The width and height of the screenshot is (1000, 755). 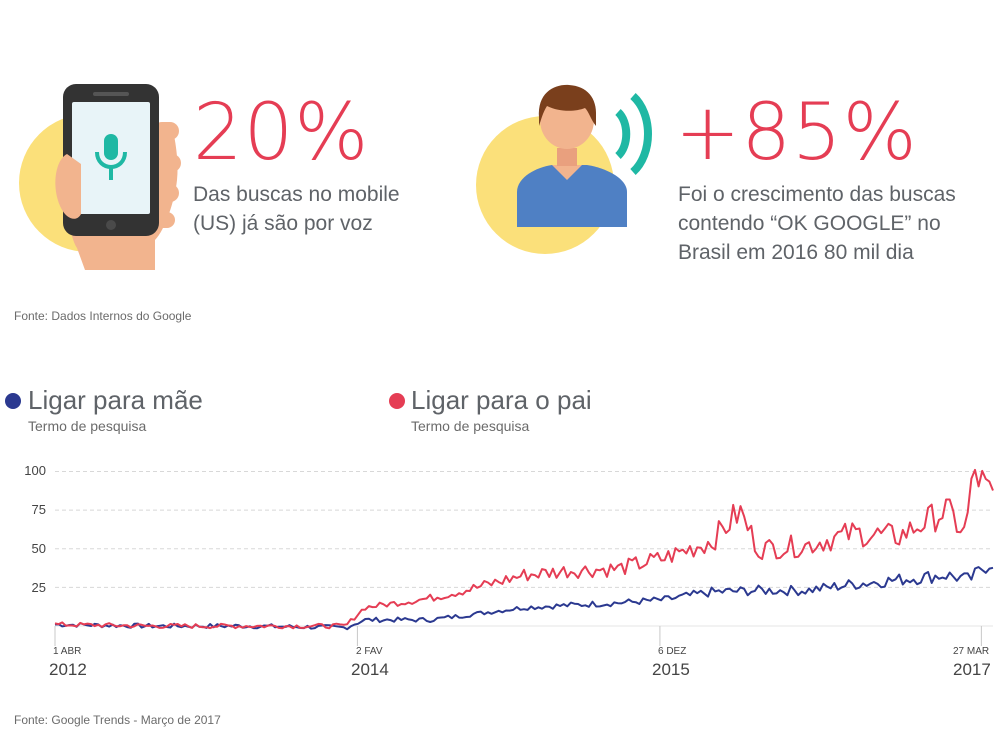 What do you see at coordinates (117, 720) in the screenshot?
I see `source-bottom: Fonte: Google Trends - Março de 2017` at bounding box center [117, 720].